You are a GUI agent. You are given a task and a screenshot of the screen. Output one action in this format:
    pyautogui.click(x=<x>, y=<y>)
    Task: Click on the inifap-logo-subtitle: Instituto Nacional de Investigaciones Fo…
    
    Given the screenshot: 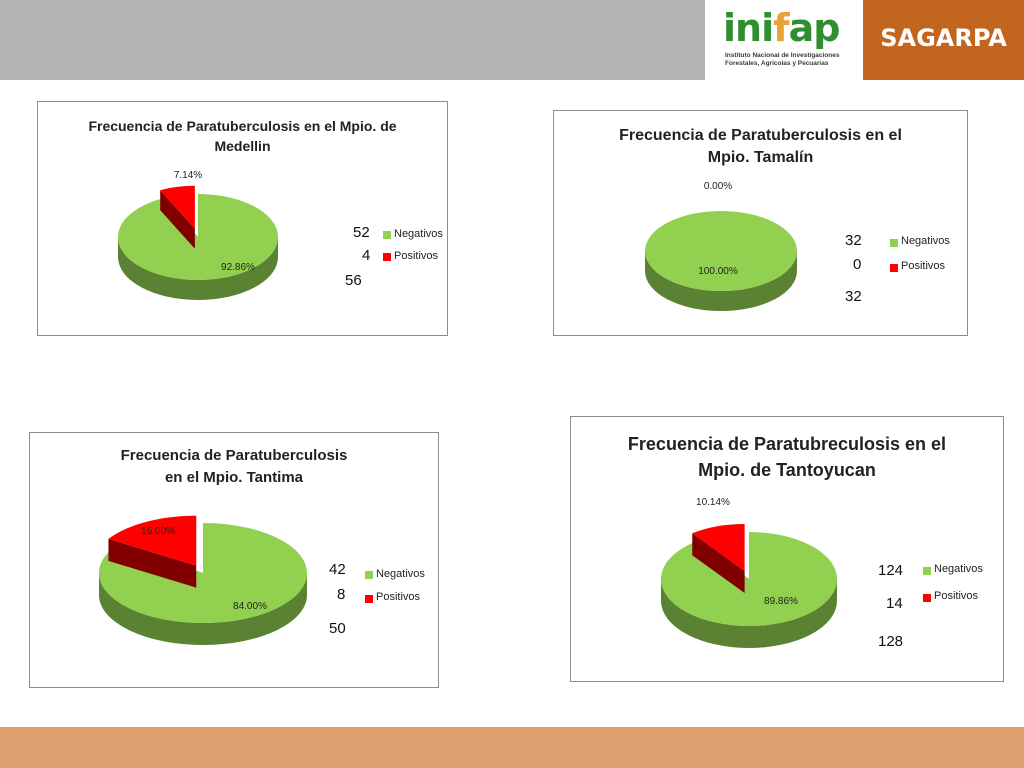 What is the action you would take?
    pyautogui.click(x=782, y=60)
    